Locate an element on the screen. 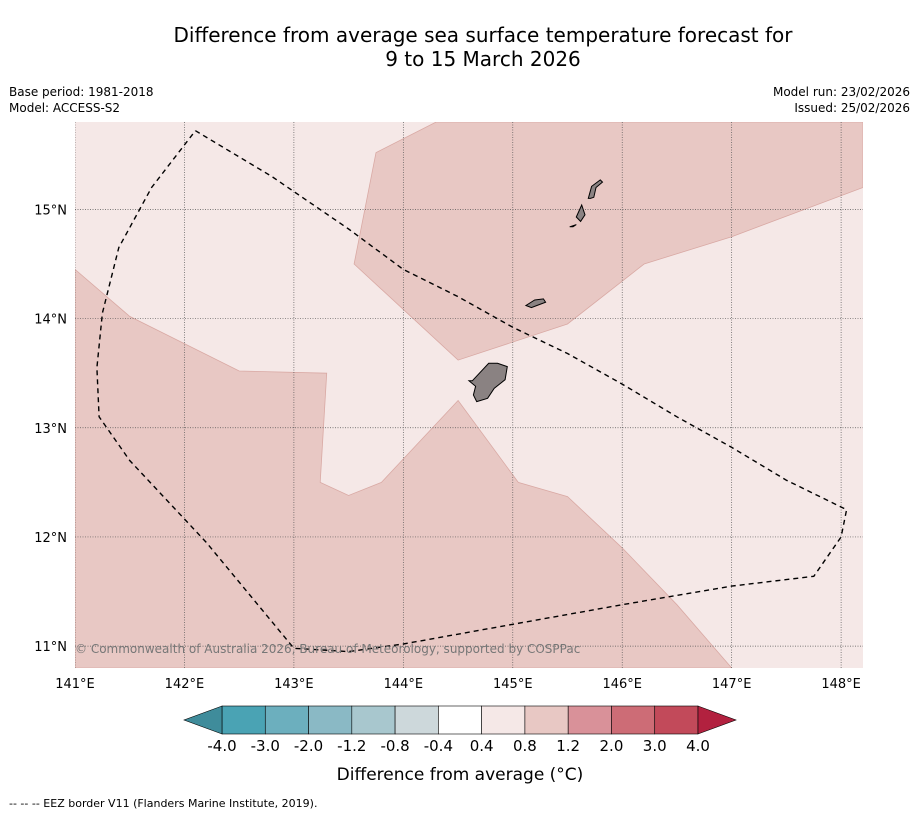 The height and width of the screenshot is (816, 919). lat-tick-label: 14°N is located at coordinates (50, 320).